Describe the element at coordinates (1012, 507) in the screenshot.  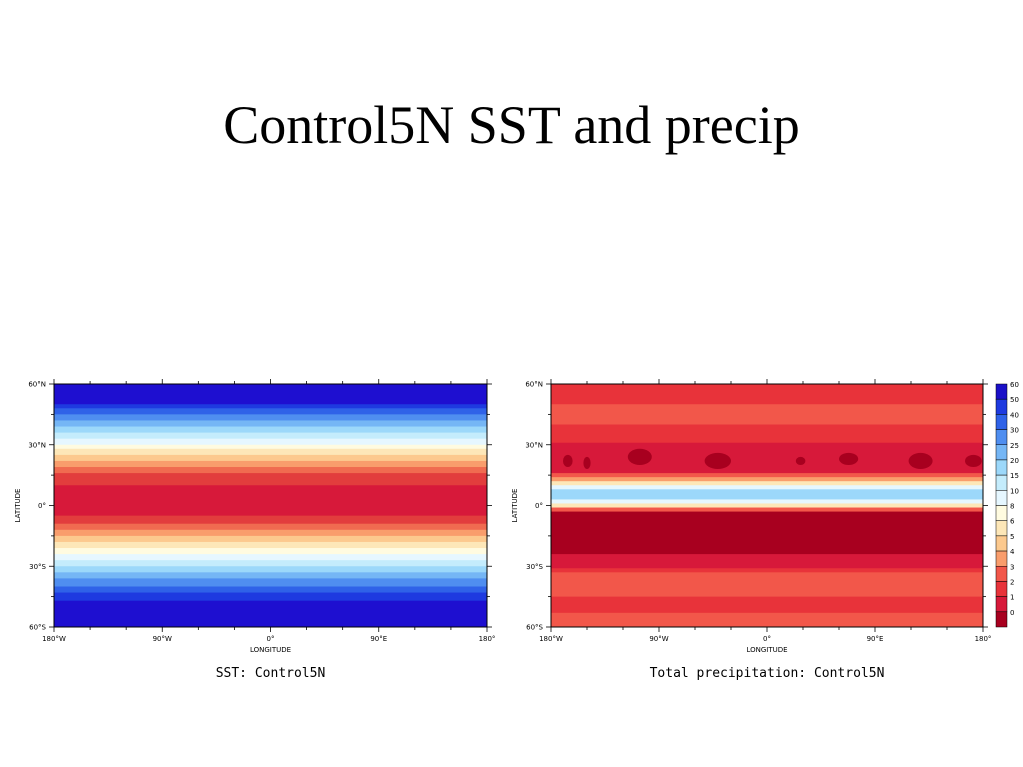
I see `colorbar-label: 8` at that location.